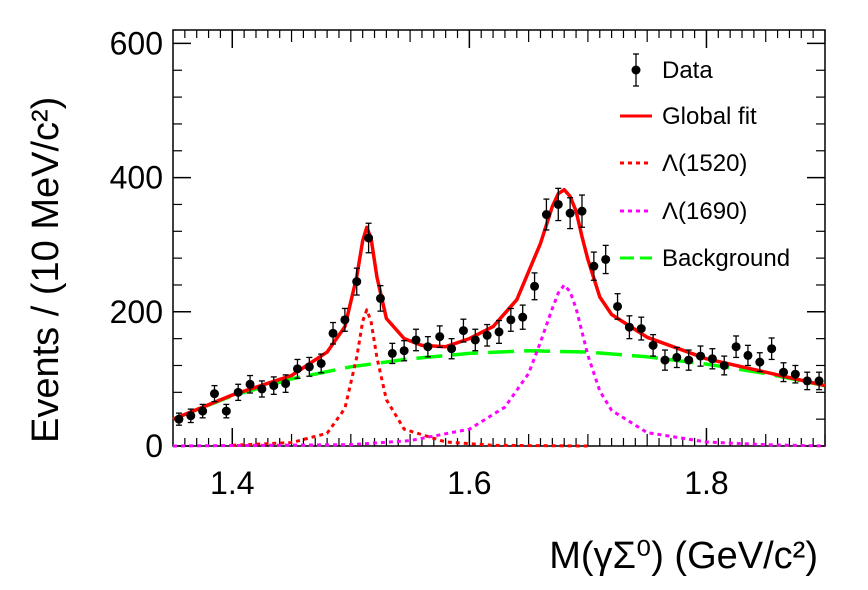 The height and width of the screenshot is (590, 868). I want to click on legend-label: Background, so click(726, 258).